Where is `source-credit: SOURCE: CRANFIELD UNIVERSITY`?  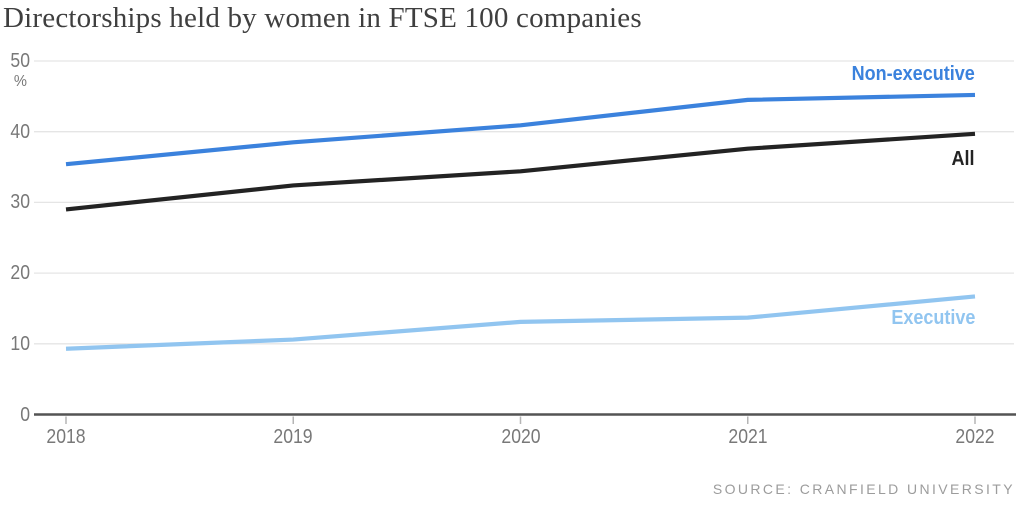
source-credit: SOURCE: CRANFIELD UNIVERSITY is located at coordinates (863, 489).